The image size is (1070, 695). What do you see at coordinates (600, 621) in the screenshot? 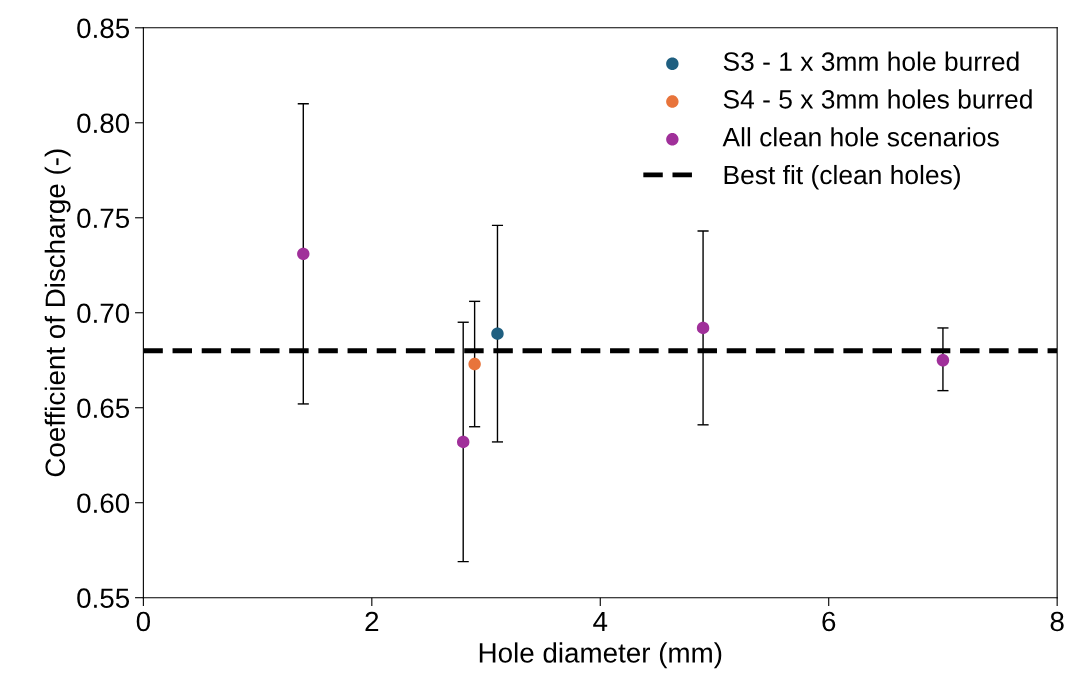
I see `x-tick-label: 4` at bounding box center [600, 621].